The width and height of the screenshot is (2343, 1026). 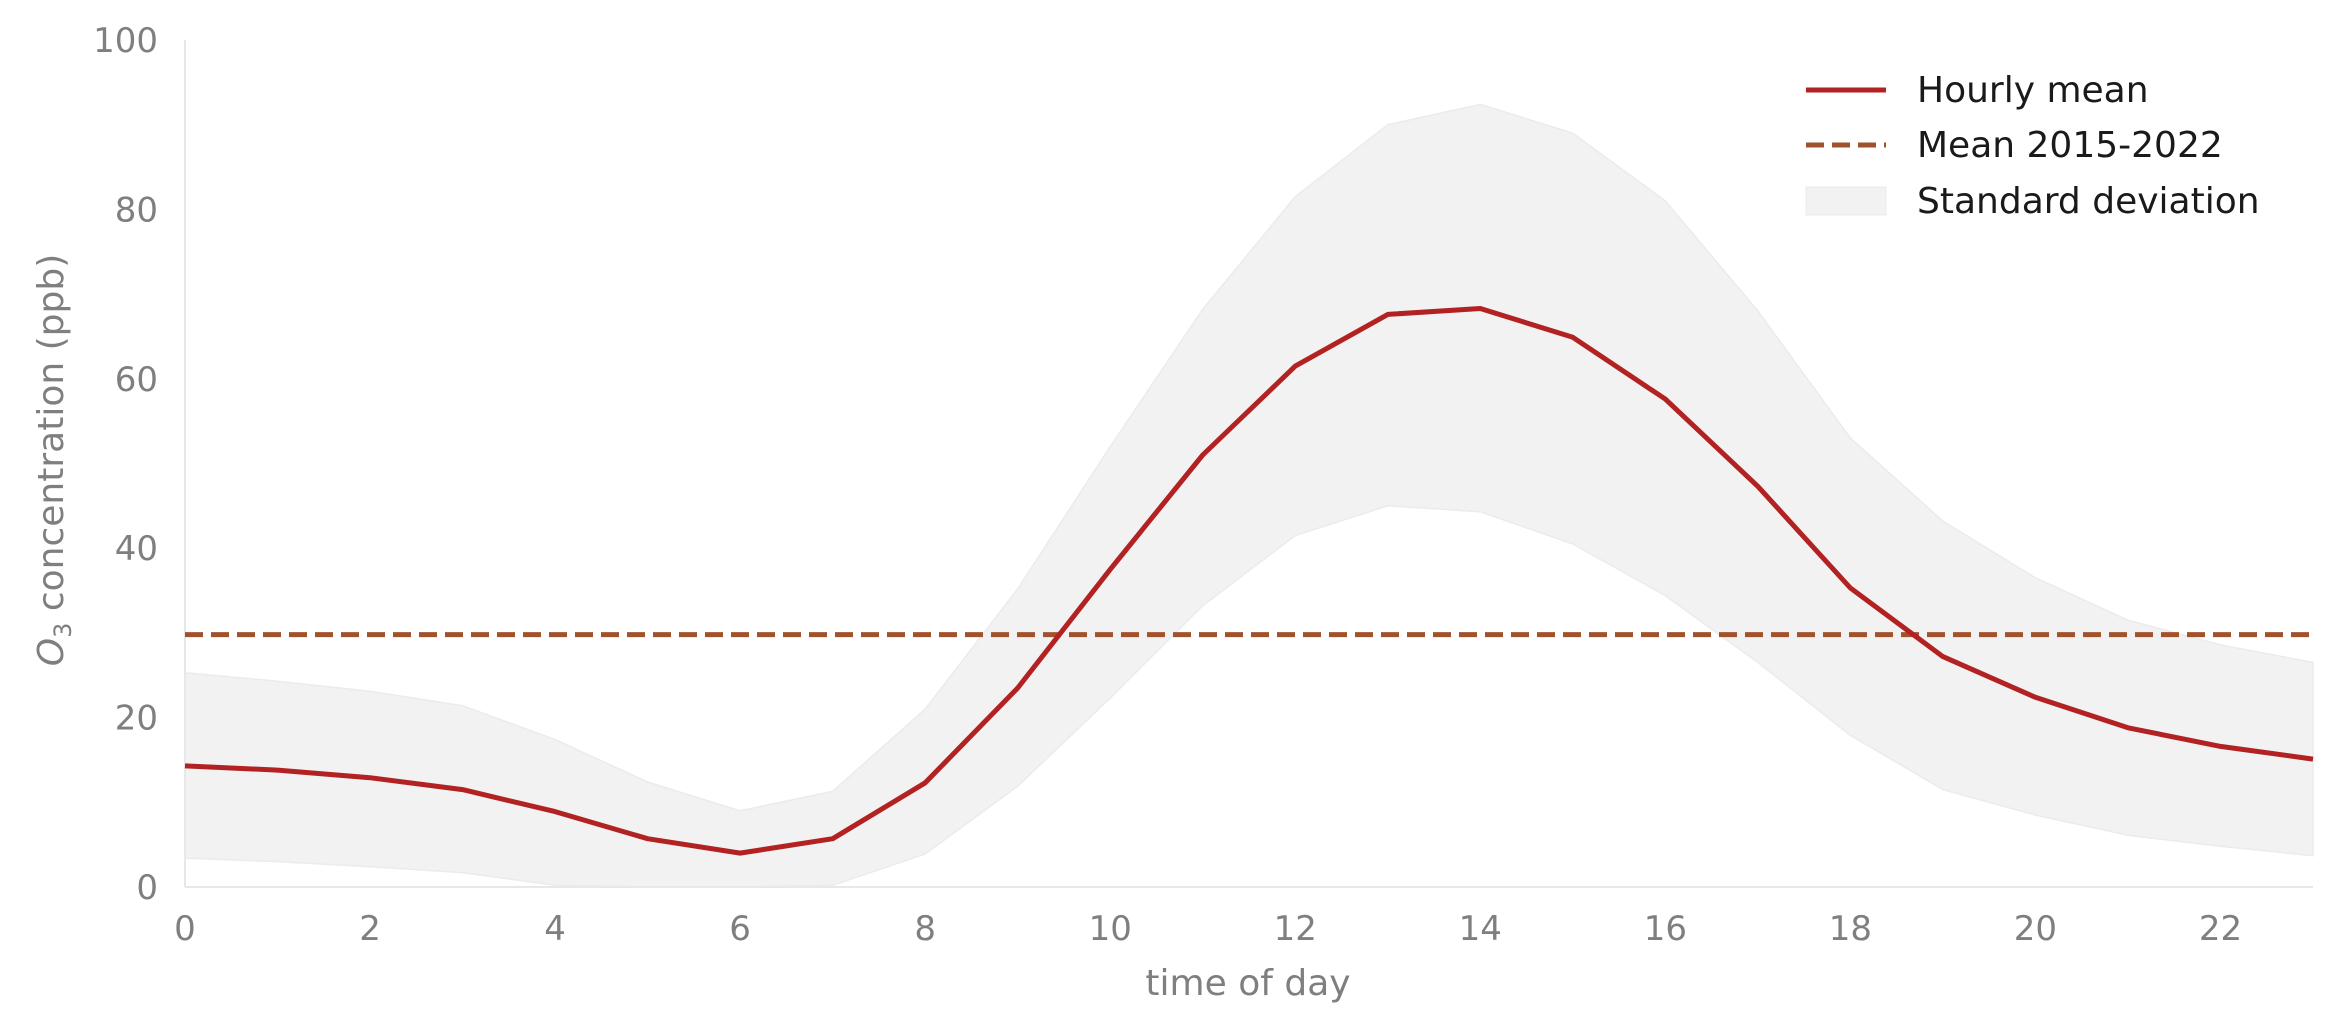 I want to click on x-tick-label: 22, so click(x=2220, y=929).